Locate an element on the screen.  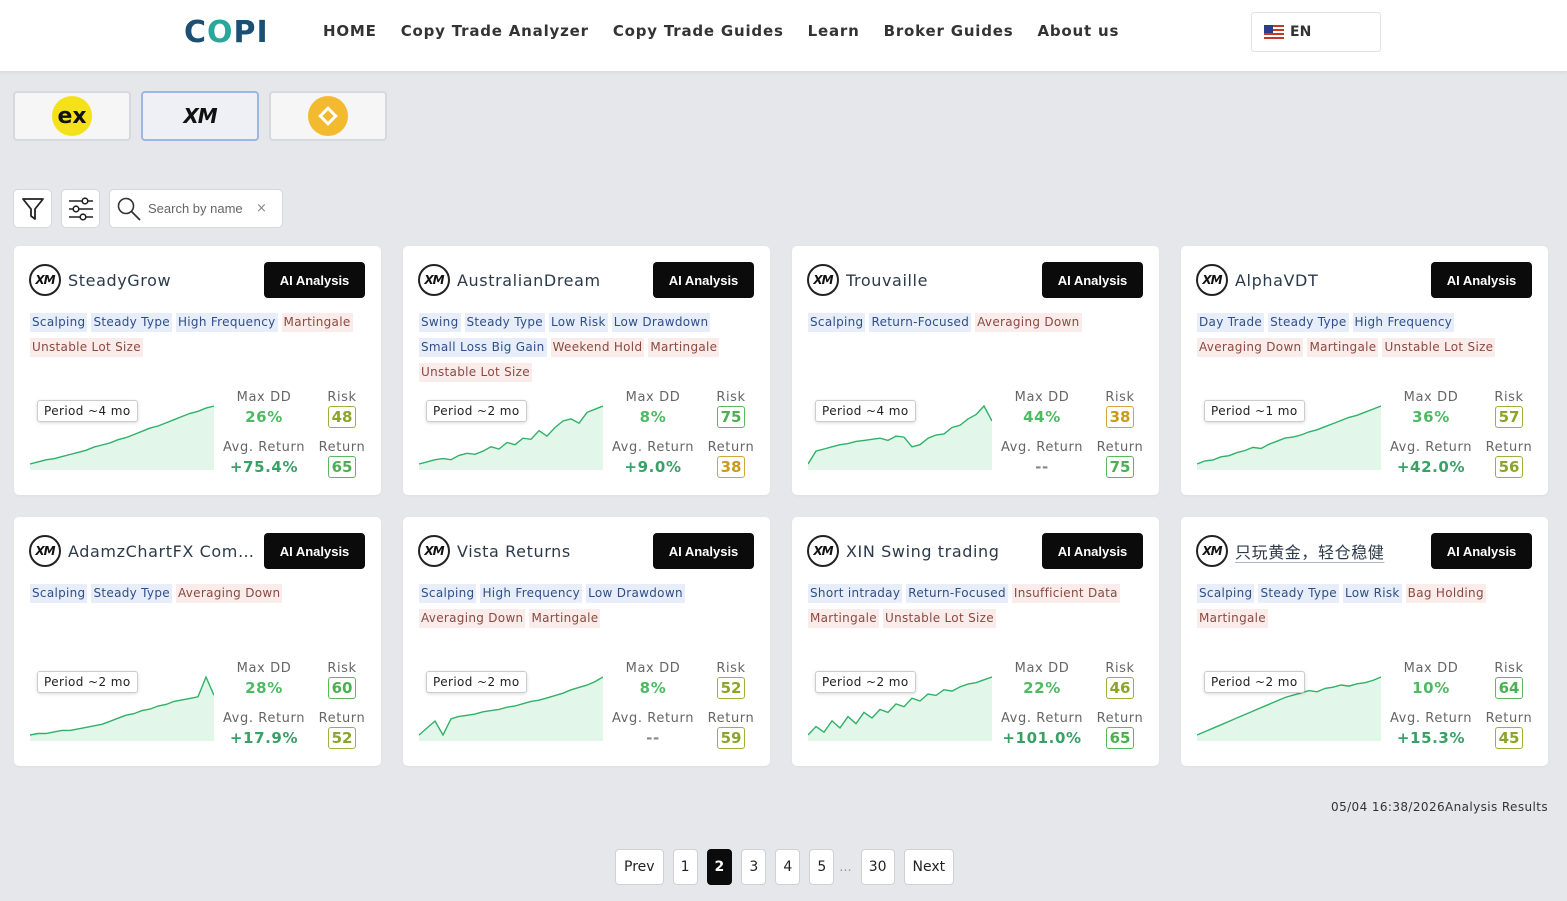
page-button-2: 2 is located at coordinates (719, 867).